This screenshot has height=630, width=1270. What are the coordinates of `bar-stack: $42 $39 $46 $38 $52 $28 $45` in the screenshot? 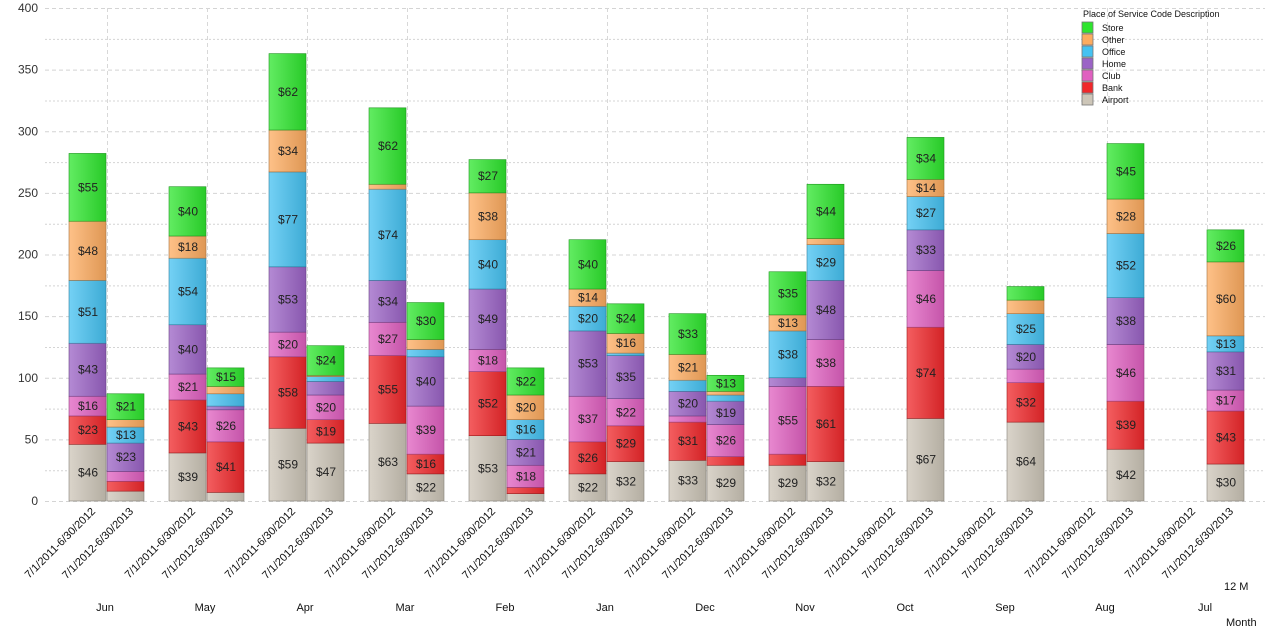 It's located at (1125, 322).